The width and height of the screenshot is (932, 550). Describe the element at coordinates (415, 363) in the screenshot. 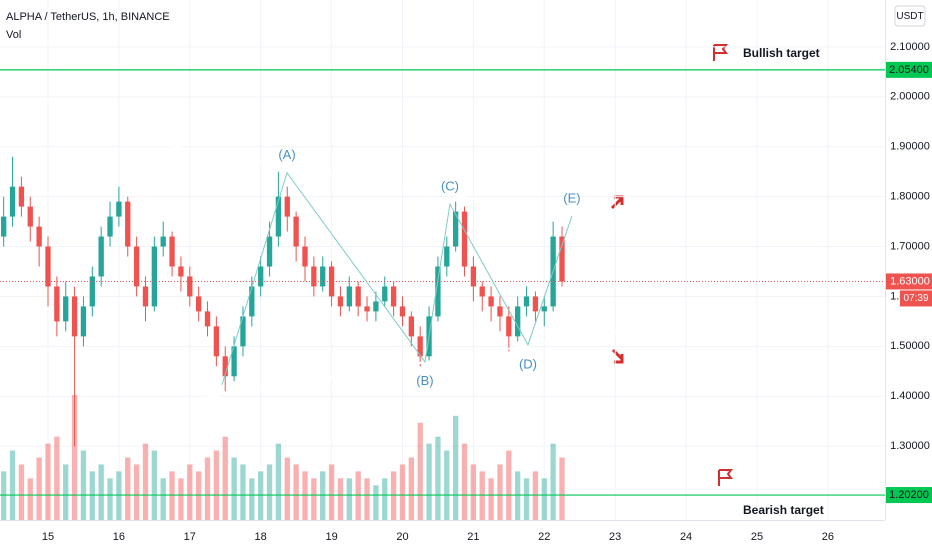

I see `trend-line` at that location.